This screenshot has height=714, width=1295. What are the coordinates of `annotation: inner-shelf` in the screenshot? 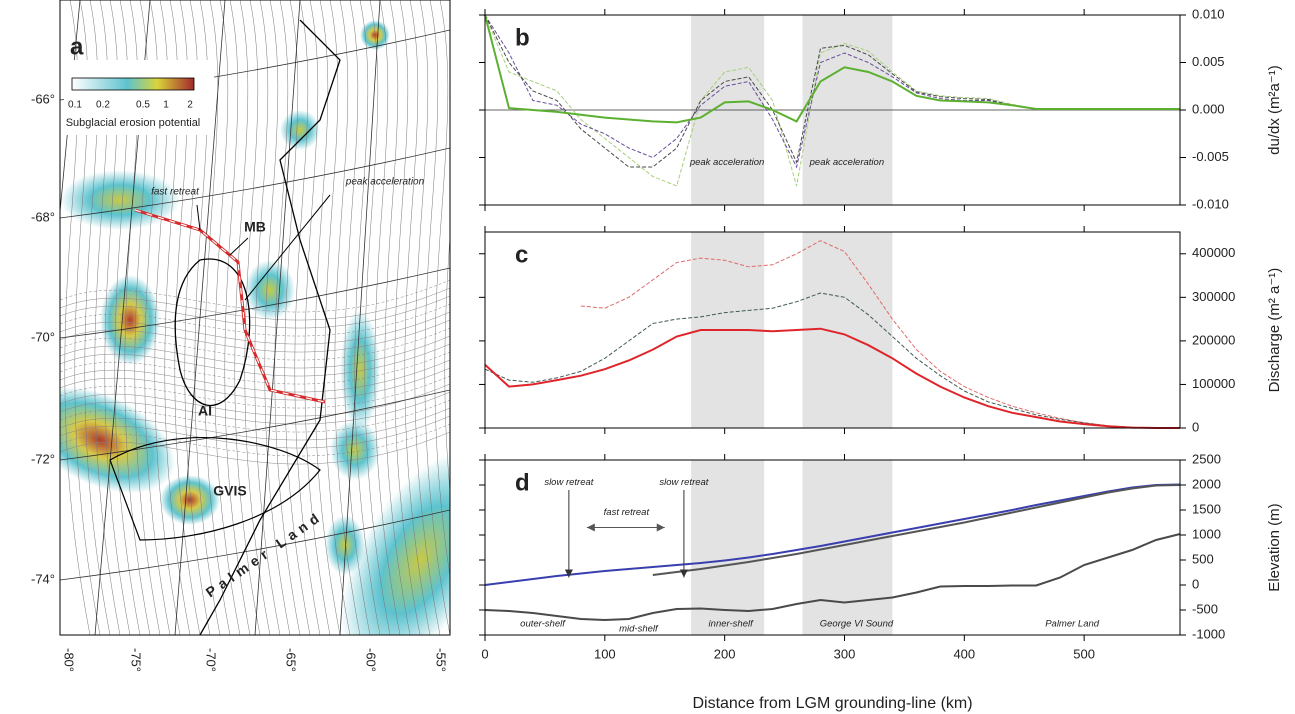 It's located at (732, 624).